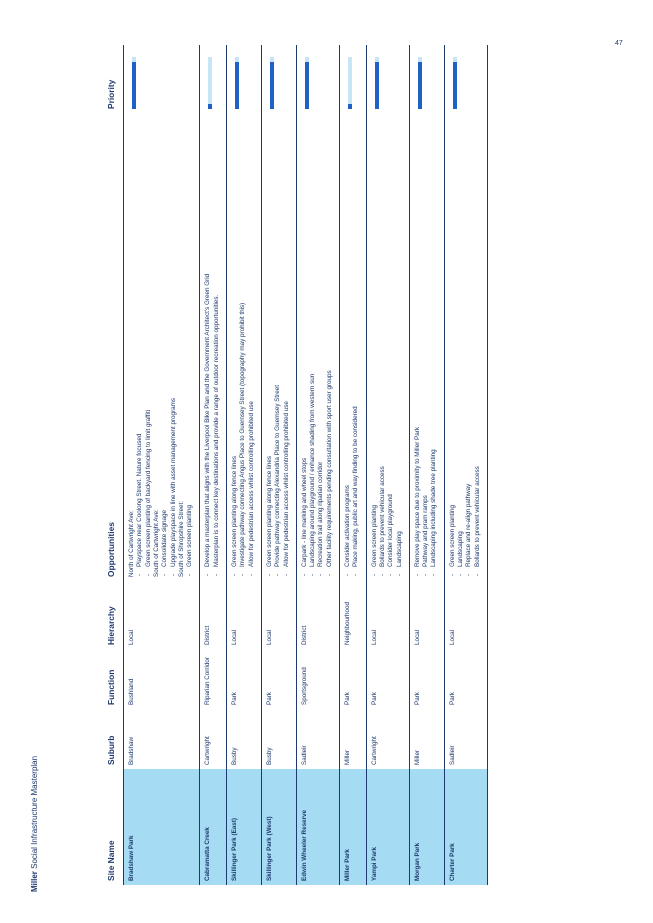 This screenshot has height=923, width=653. I want to click on hierarchy-cell: District, so click(213, 615).